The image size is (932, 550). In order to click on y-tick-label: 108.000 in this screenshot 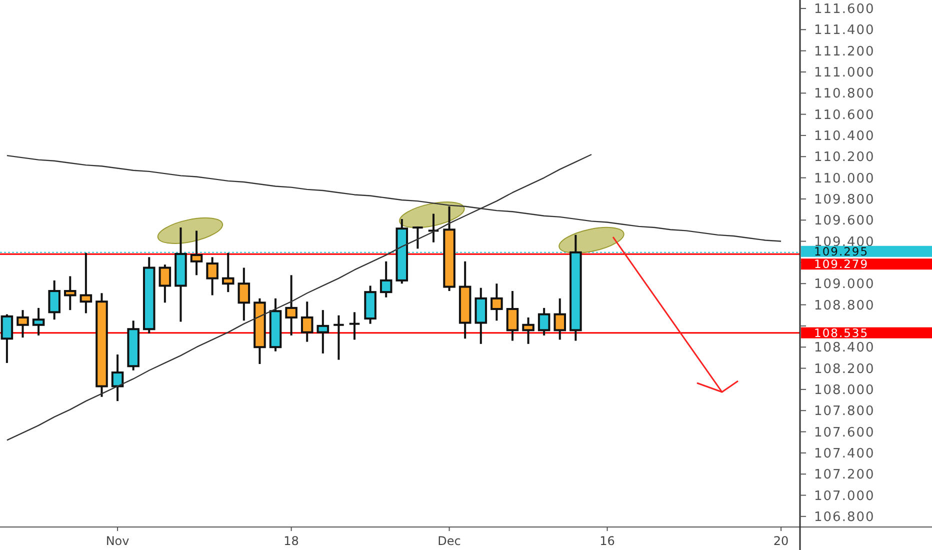, I will do `click(844, 390)`.